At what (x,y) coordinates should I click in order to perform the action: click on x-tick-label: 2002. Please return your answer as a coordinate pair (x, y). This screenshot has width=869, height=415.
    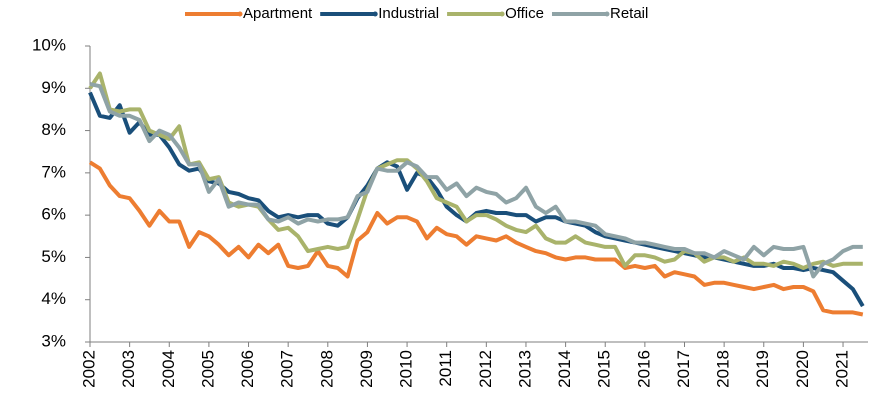
    Looking at the image, I should click on (88, 369).